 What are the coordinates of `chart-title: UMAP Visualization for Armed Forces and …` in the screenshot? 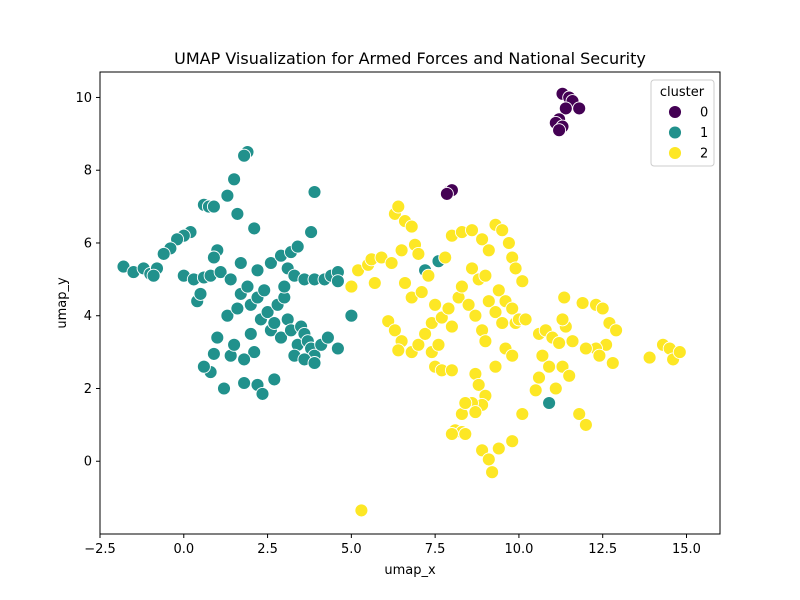 It's located at (410, 58).